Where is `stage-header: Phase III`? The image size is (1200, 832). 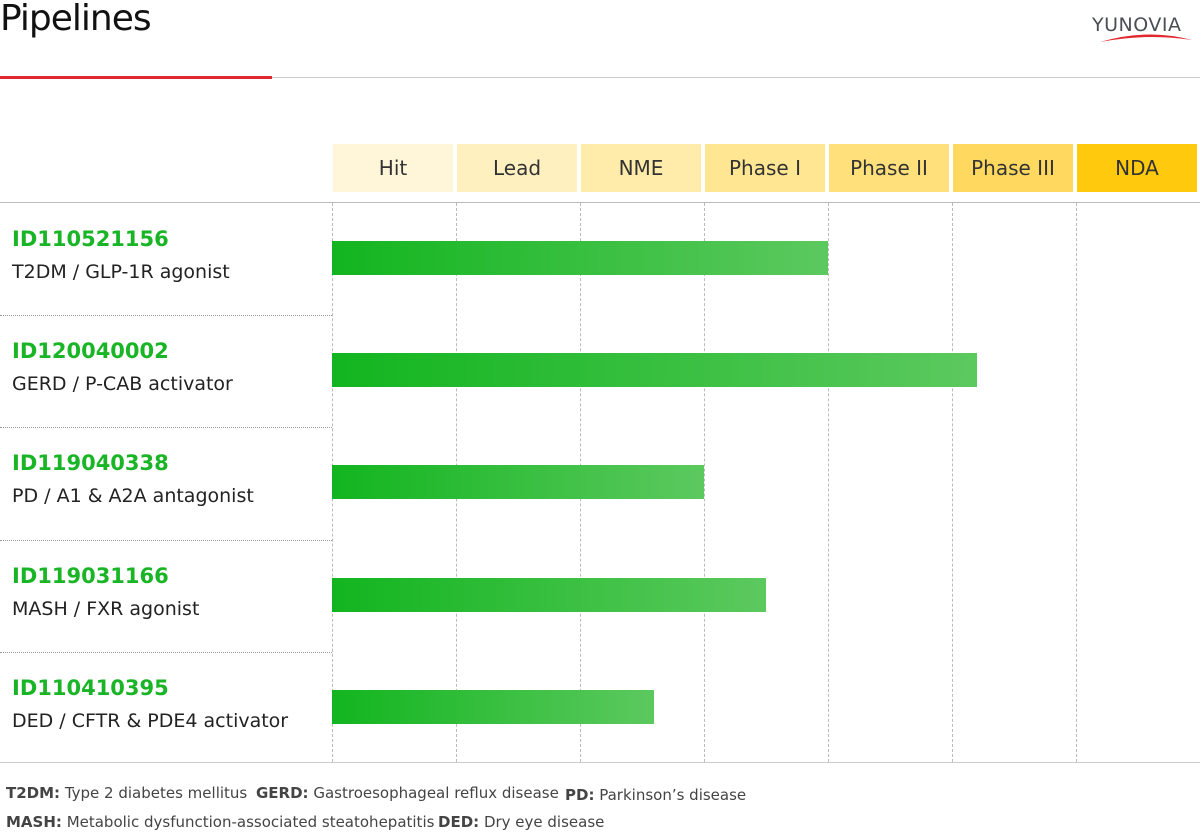
stage-header: Phase III is located at coordinates (1013, 168).